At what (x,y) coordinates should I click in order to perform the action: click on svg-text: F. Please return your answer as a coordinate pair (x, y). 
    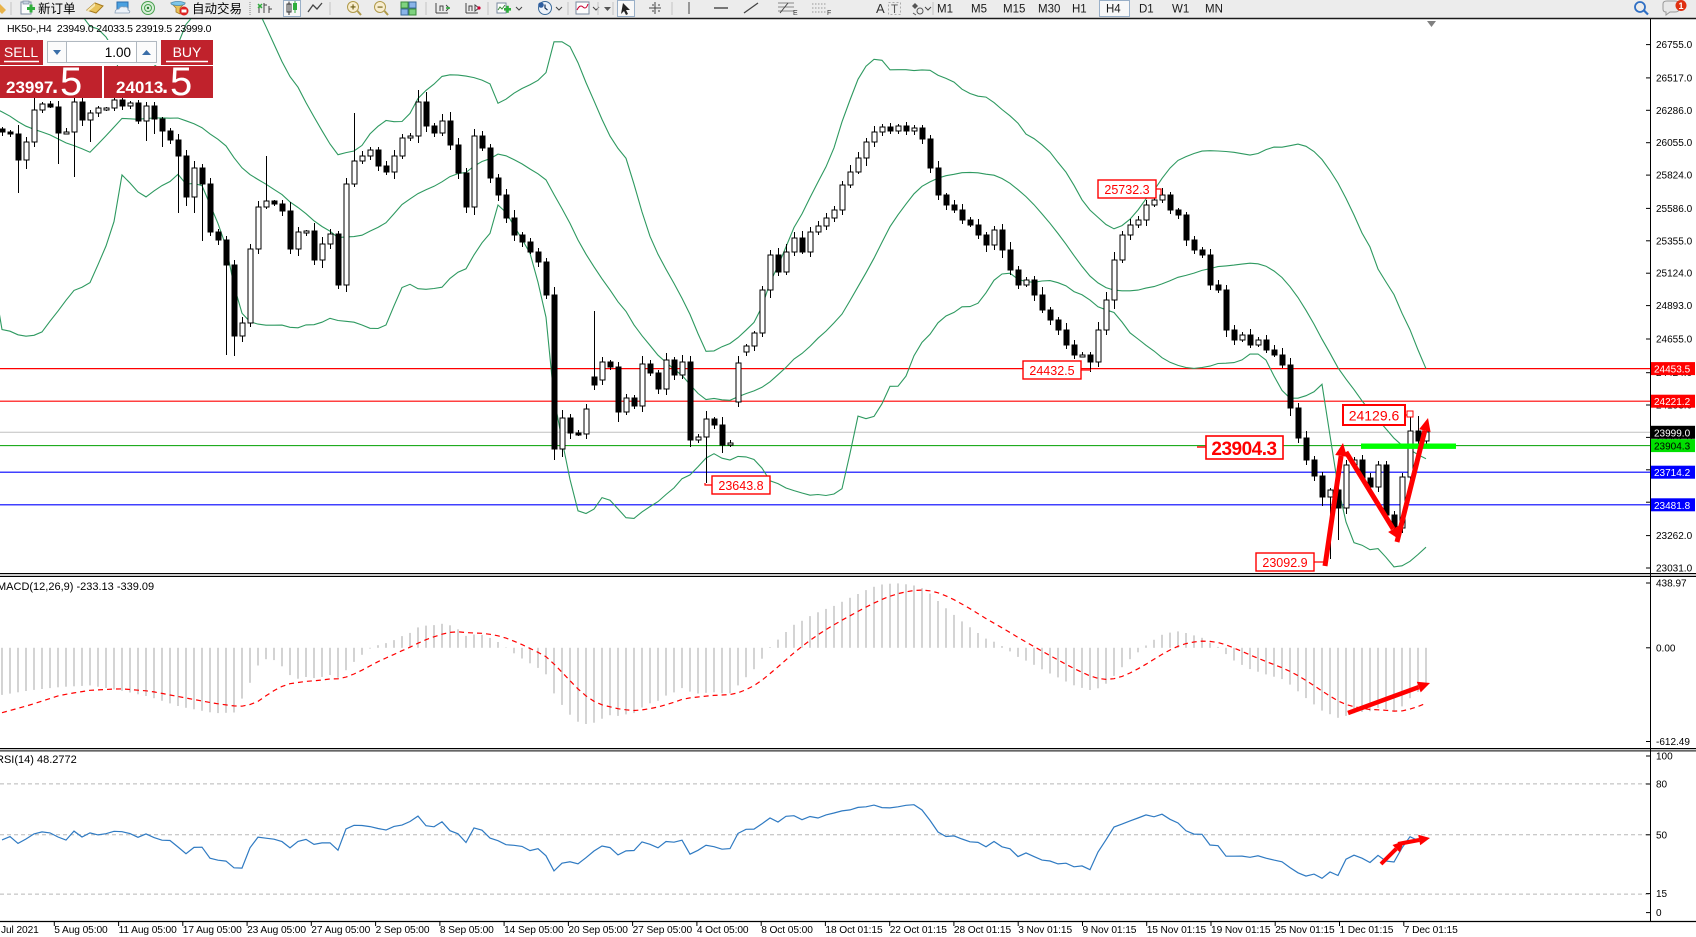
    Looking at the image, I should click on (829, 13).